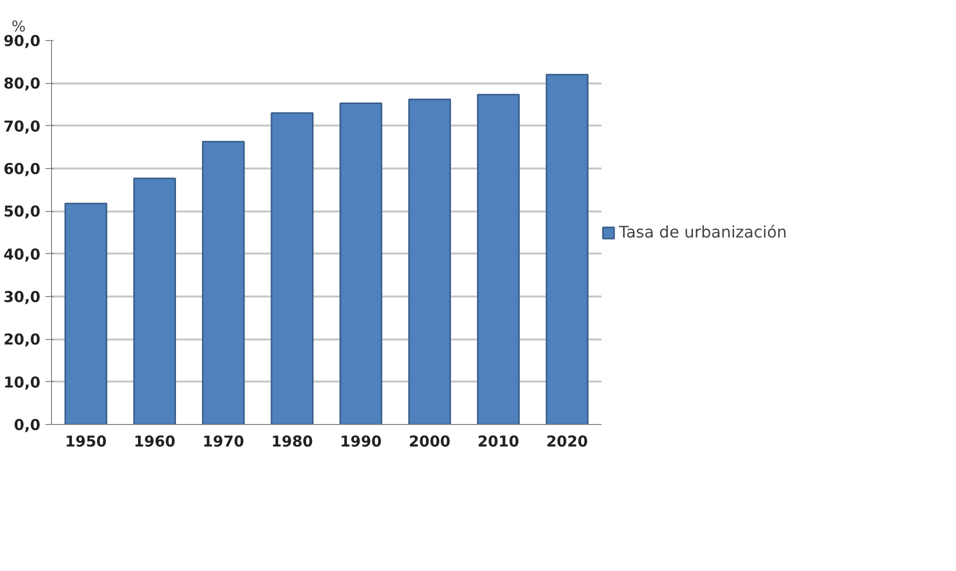  Describe the element at coordinates (567, 441) in the screenshot. I see `x-tick-label: 2020` at that location.